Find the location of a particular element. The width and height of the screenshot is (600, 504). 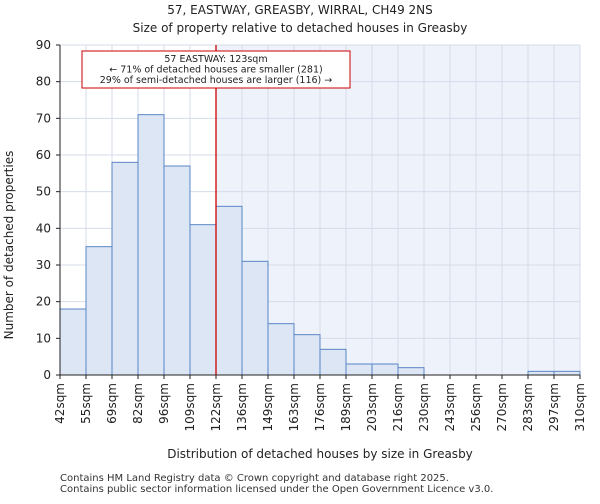

y-tick-label-10: 10 is located at coordinates (43, 338).